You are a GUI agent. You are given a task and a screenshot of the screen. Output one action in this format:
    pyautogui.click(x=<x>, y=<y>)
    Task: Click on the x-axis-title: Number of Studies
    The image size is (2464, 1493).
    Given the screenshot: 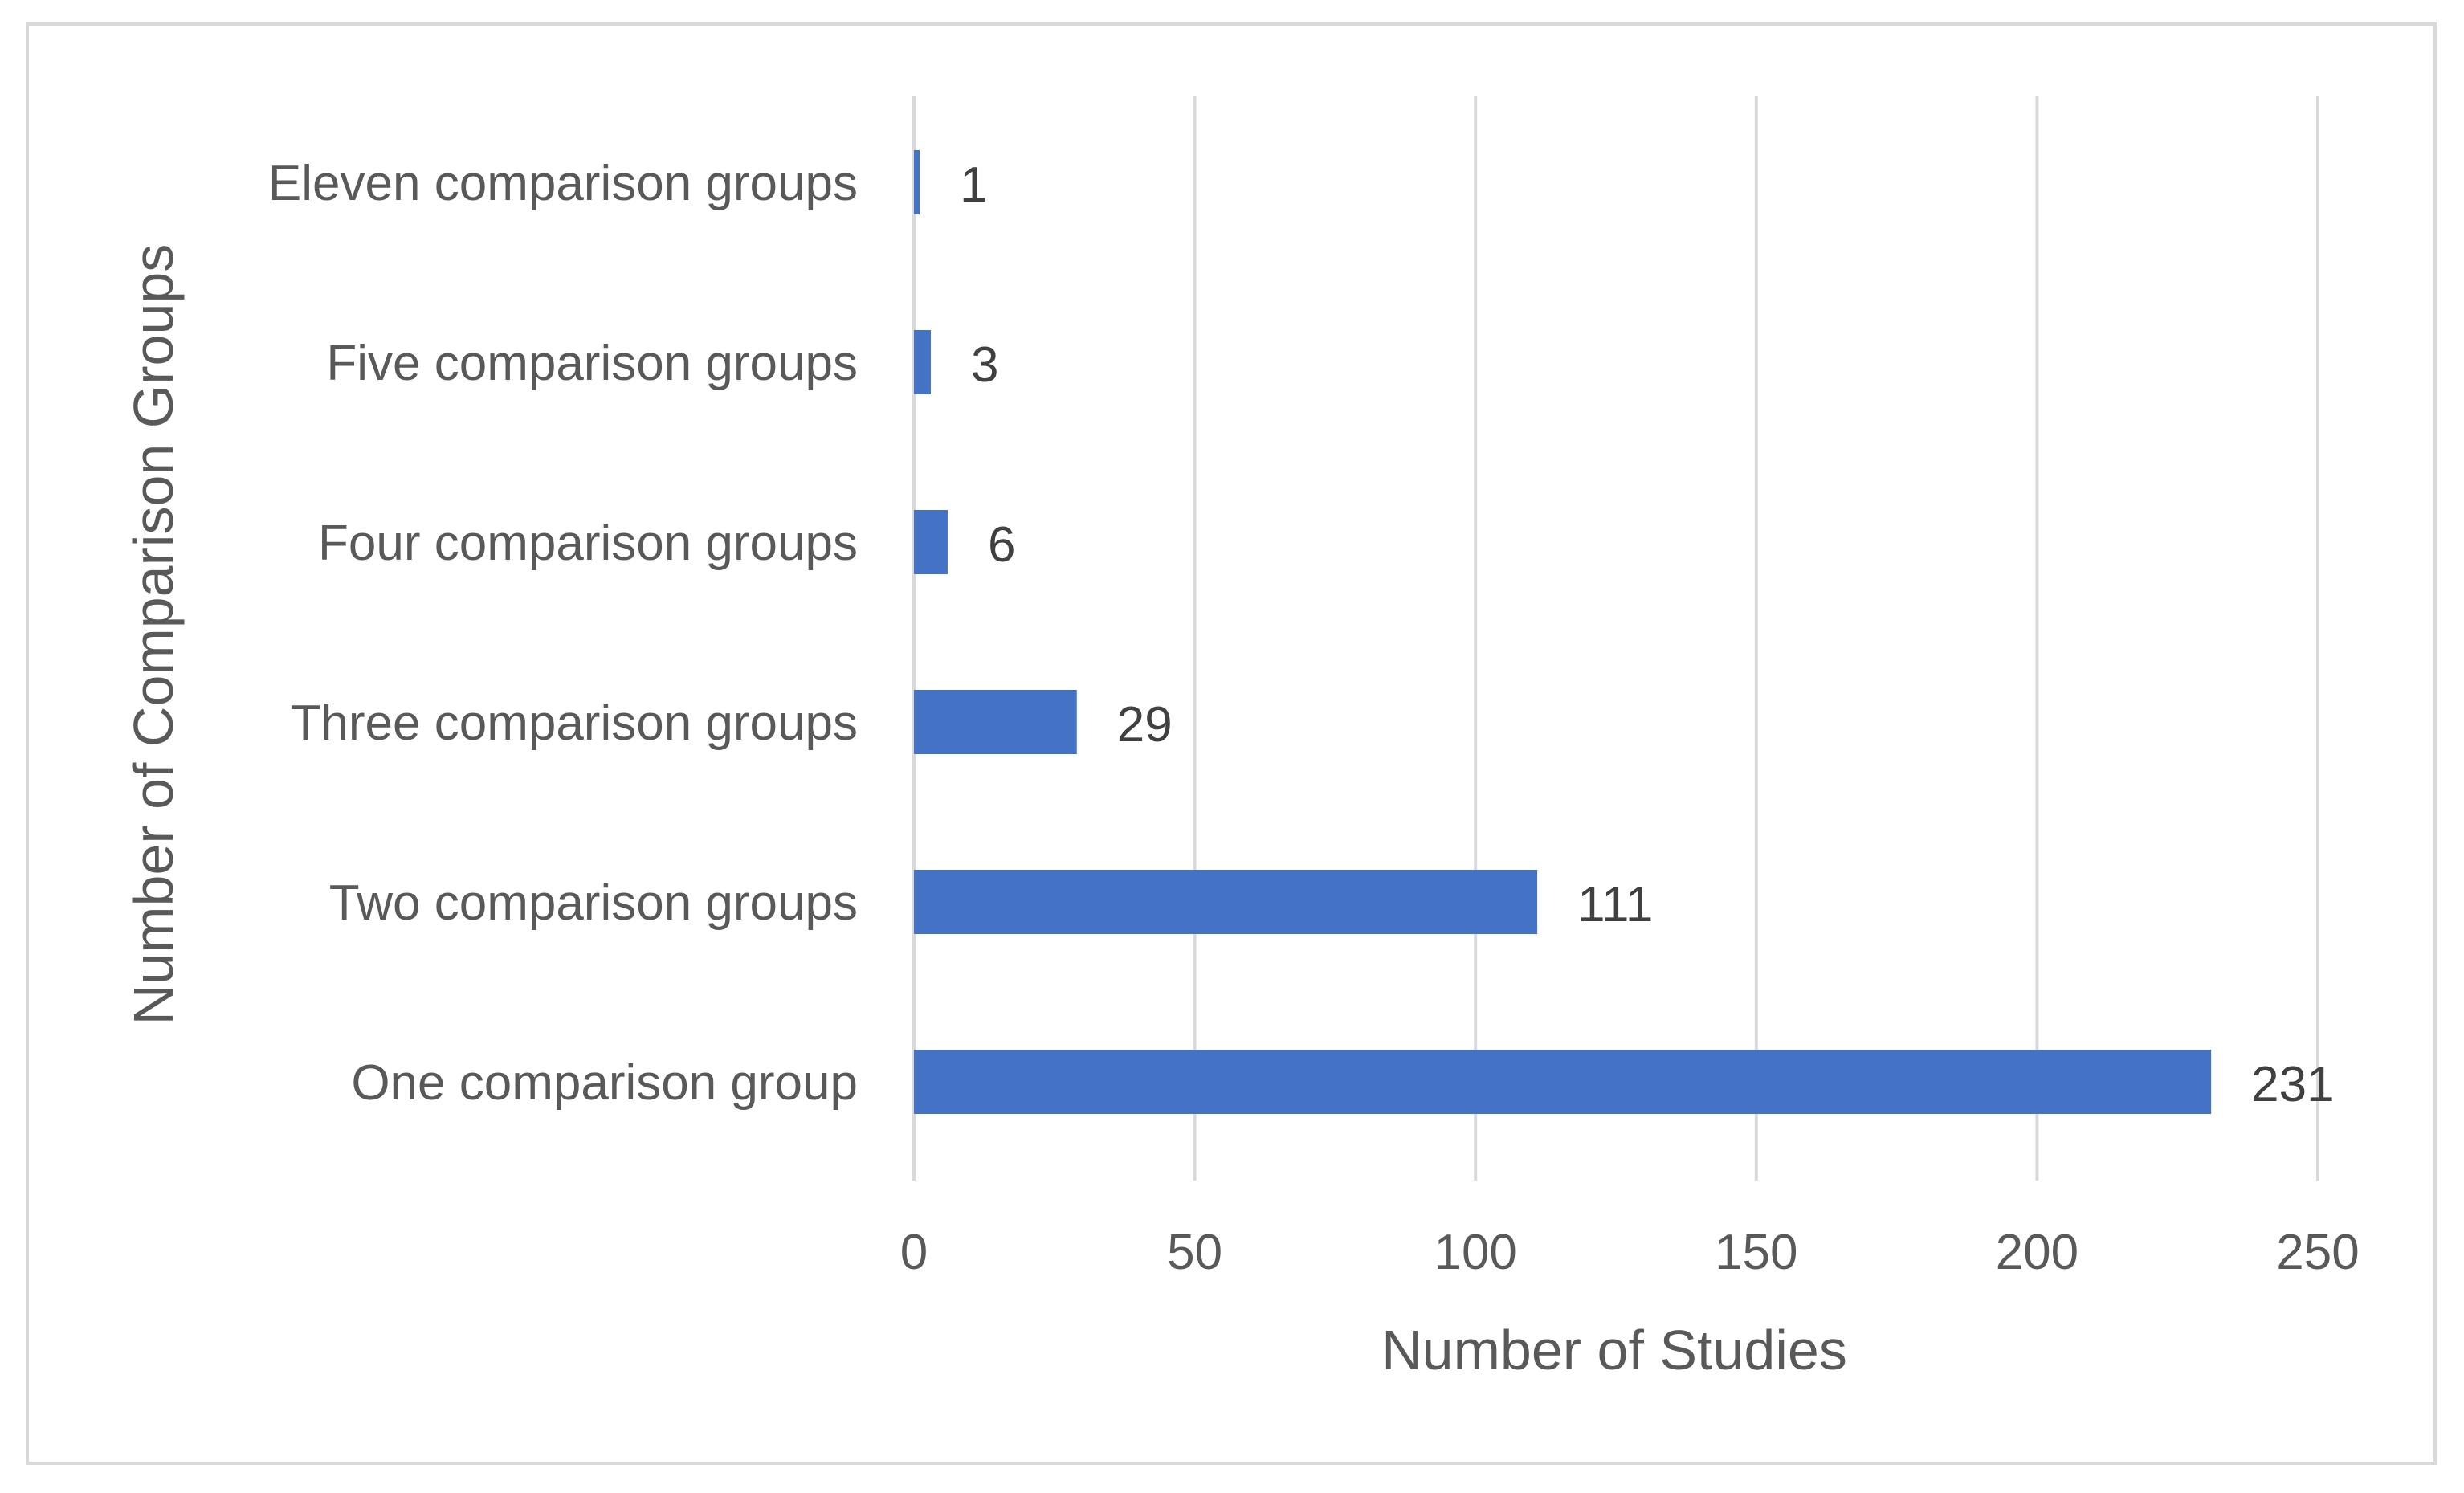 What is the action you would take?
    pyautogui.click(x=1614, y=1350)
    